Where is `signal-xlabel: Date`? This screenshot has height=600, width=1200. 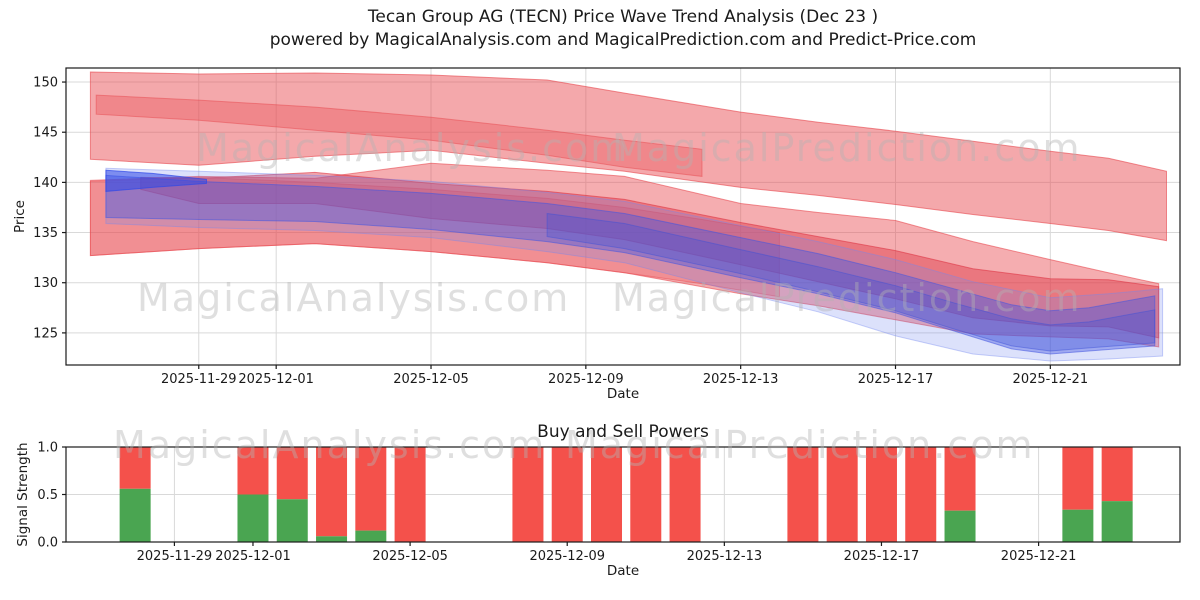 signal-xlabel: Date is located at coordinates (623, 571).